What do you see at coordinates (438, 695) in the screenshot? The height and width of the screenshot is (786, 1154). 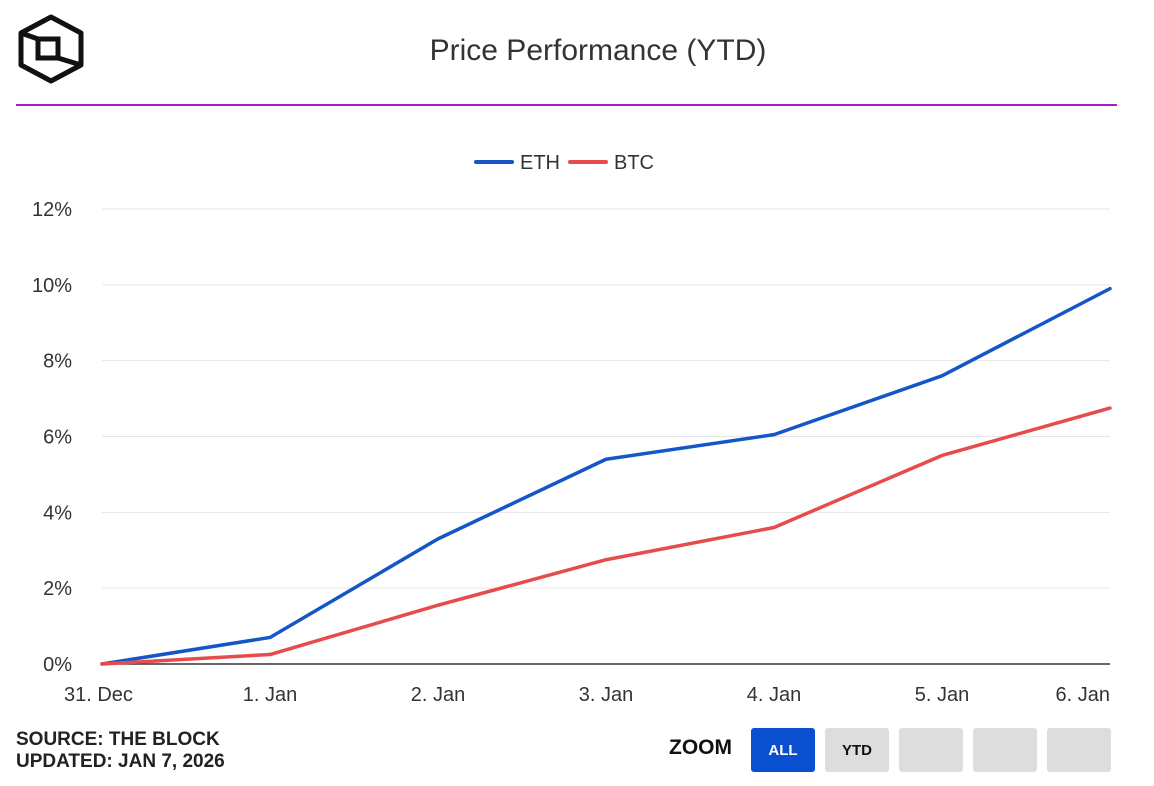 I see `x-tick-label: 2. Jan` at bounding box center [438, 695].